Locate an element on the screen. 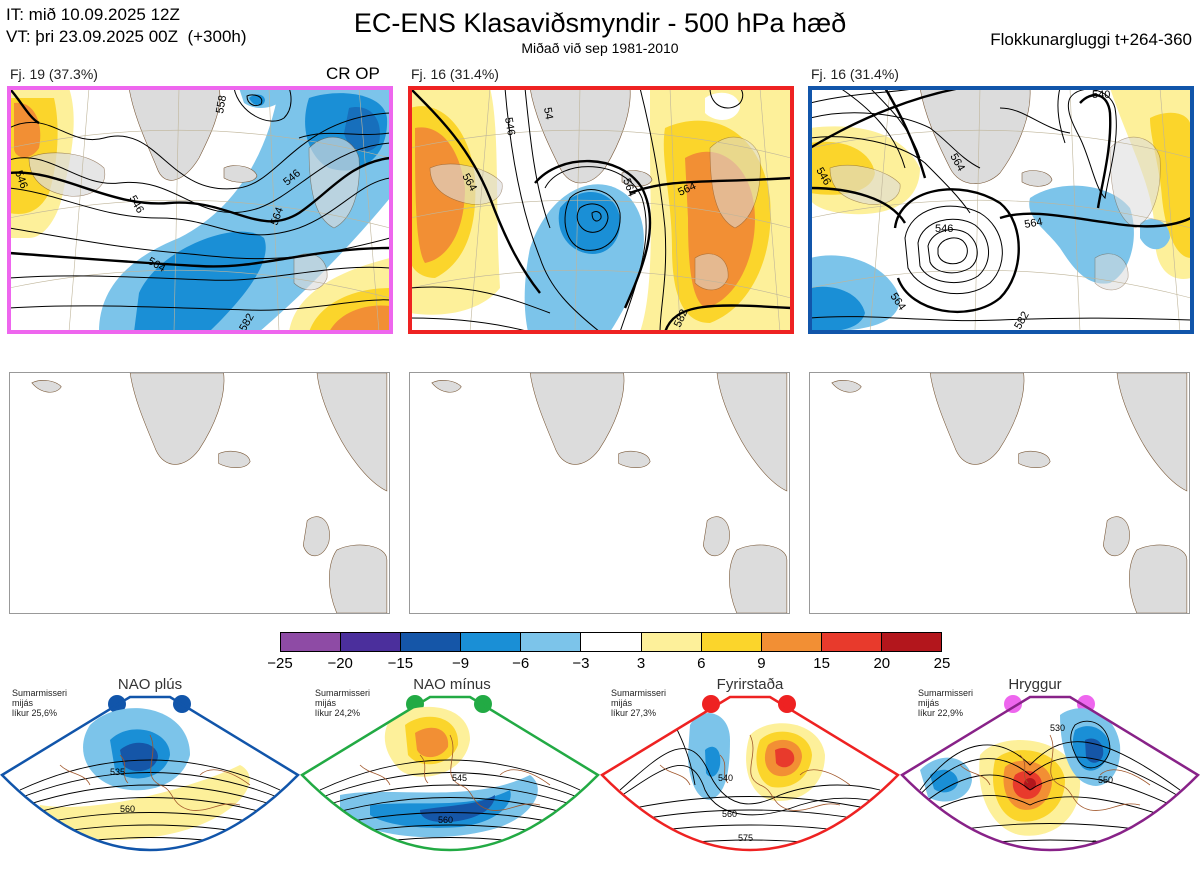  cluster-map-1: 546 546 564 564 546 582 558 is located at coordinates (199, 210).